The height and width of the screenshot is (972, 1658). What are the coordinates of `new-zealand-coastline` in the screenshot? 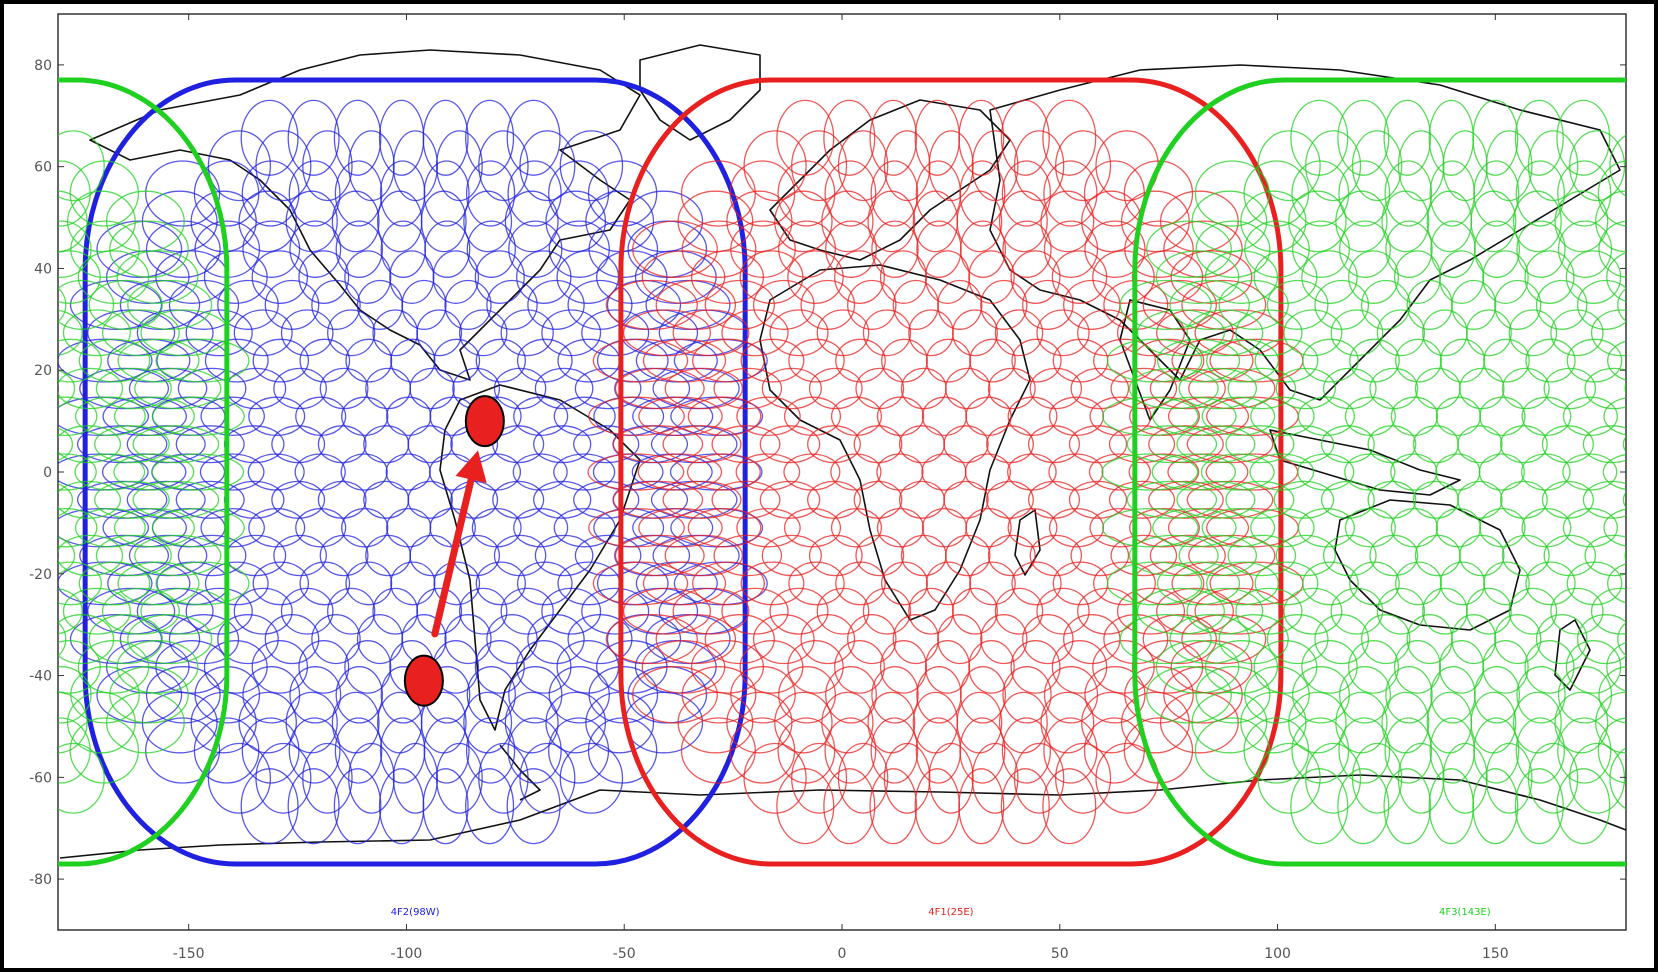 It's located at (1572, 655).